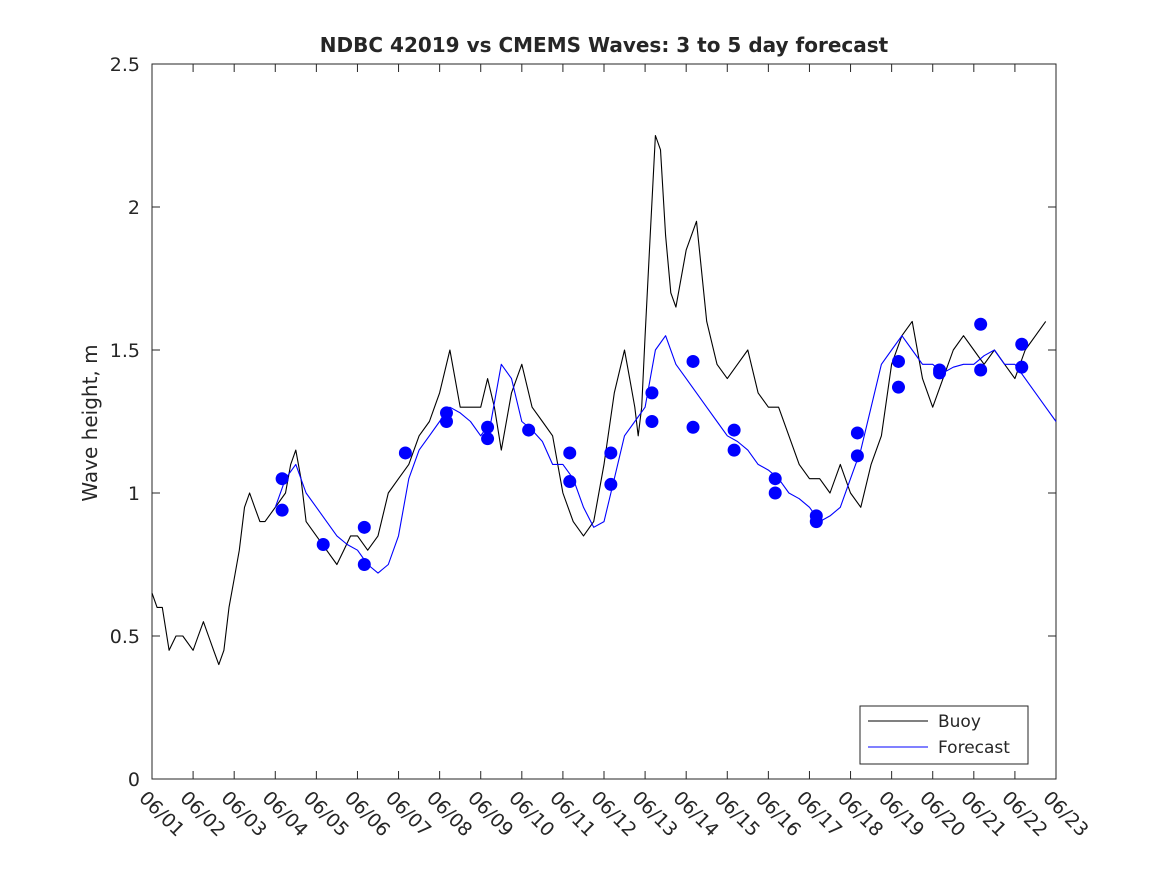 The width and height of the screenshot is (1167, 875). I want to click on legend: Buoy Forecast, so click(944, 735).